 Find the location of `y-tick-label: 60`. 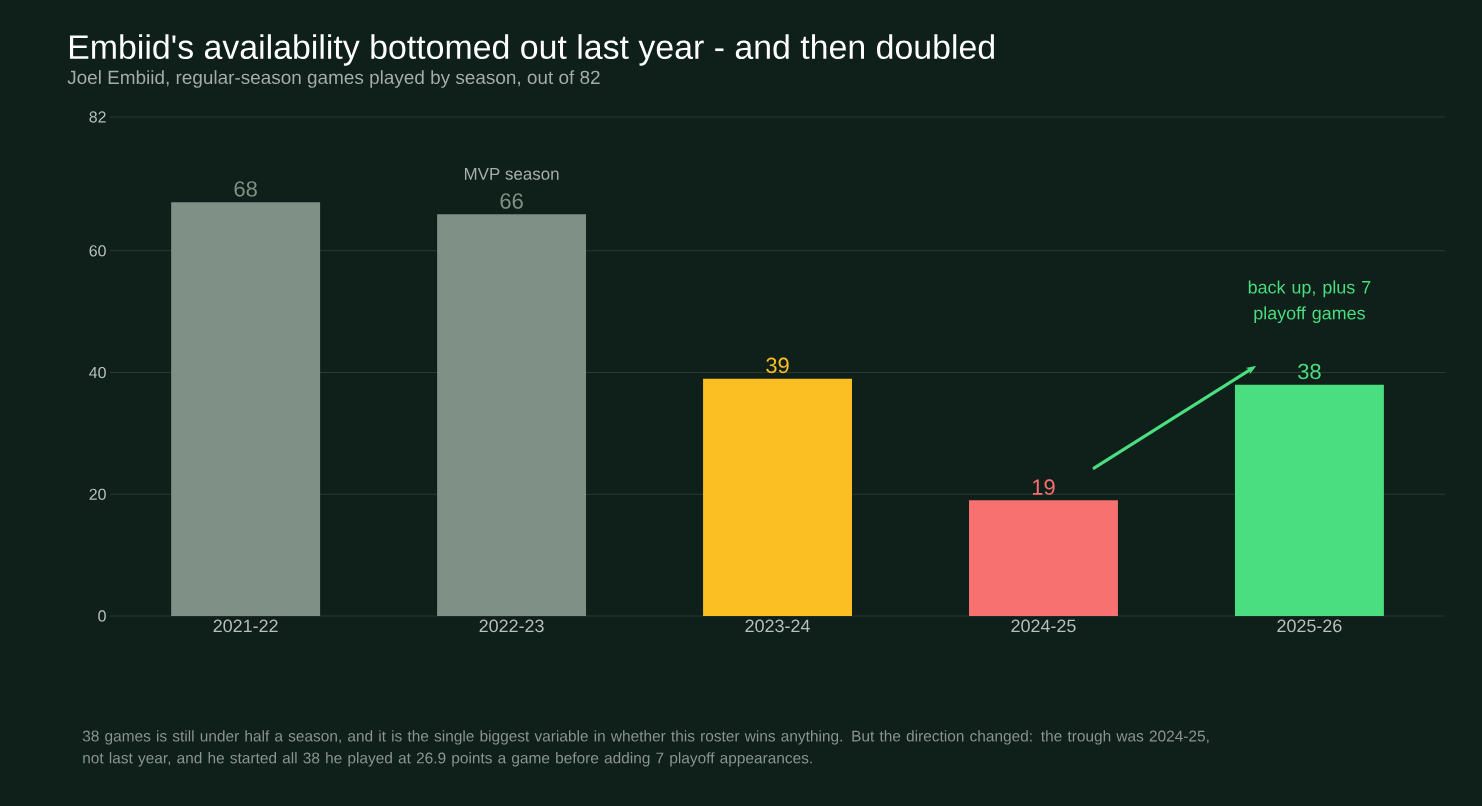

y-tick-label: 60 is located at coordinates (97, 251).